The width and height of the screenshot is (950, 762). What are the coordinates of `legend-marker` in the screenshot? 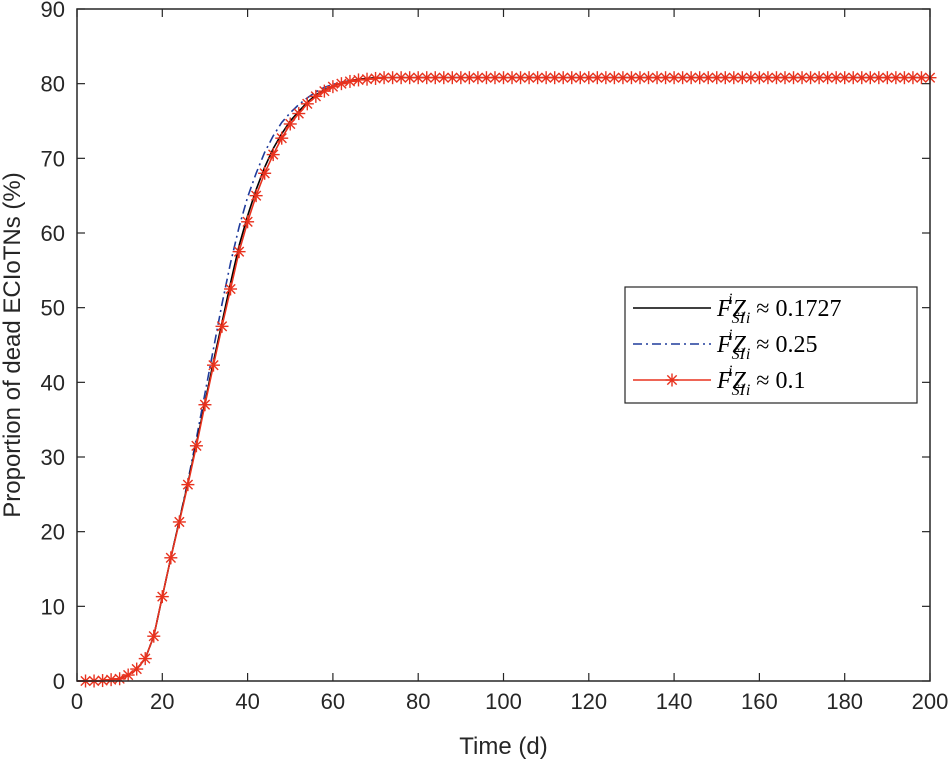 It's located at (672, 380).